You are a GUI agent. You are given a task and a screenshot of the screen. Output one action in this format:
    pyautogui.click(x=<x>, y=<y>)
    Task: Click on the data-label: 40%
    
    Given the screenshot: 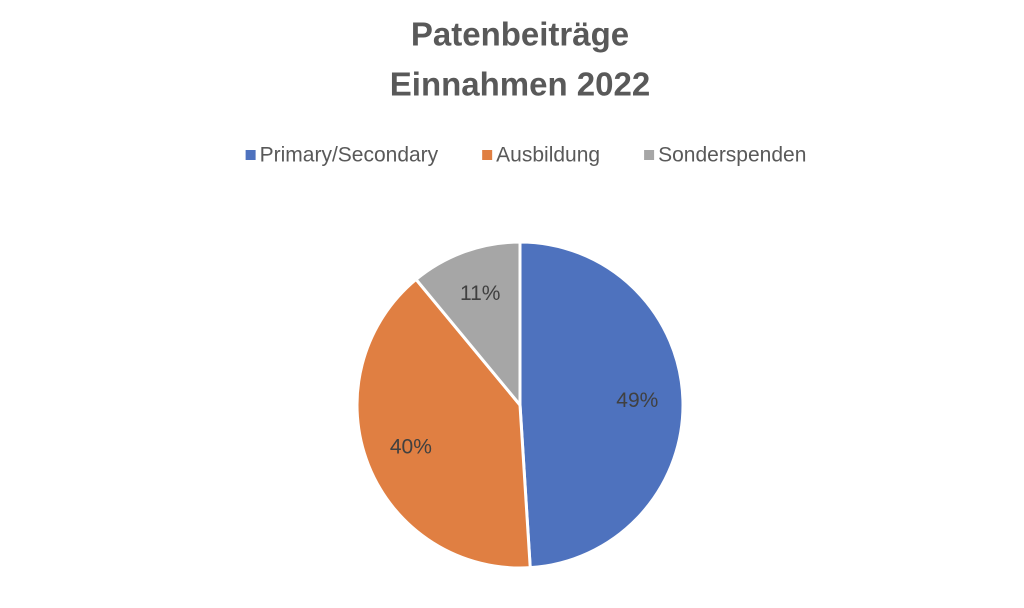 What is the action you would take?
    pyautogui.click(x=411, y=447)
    